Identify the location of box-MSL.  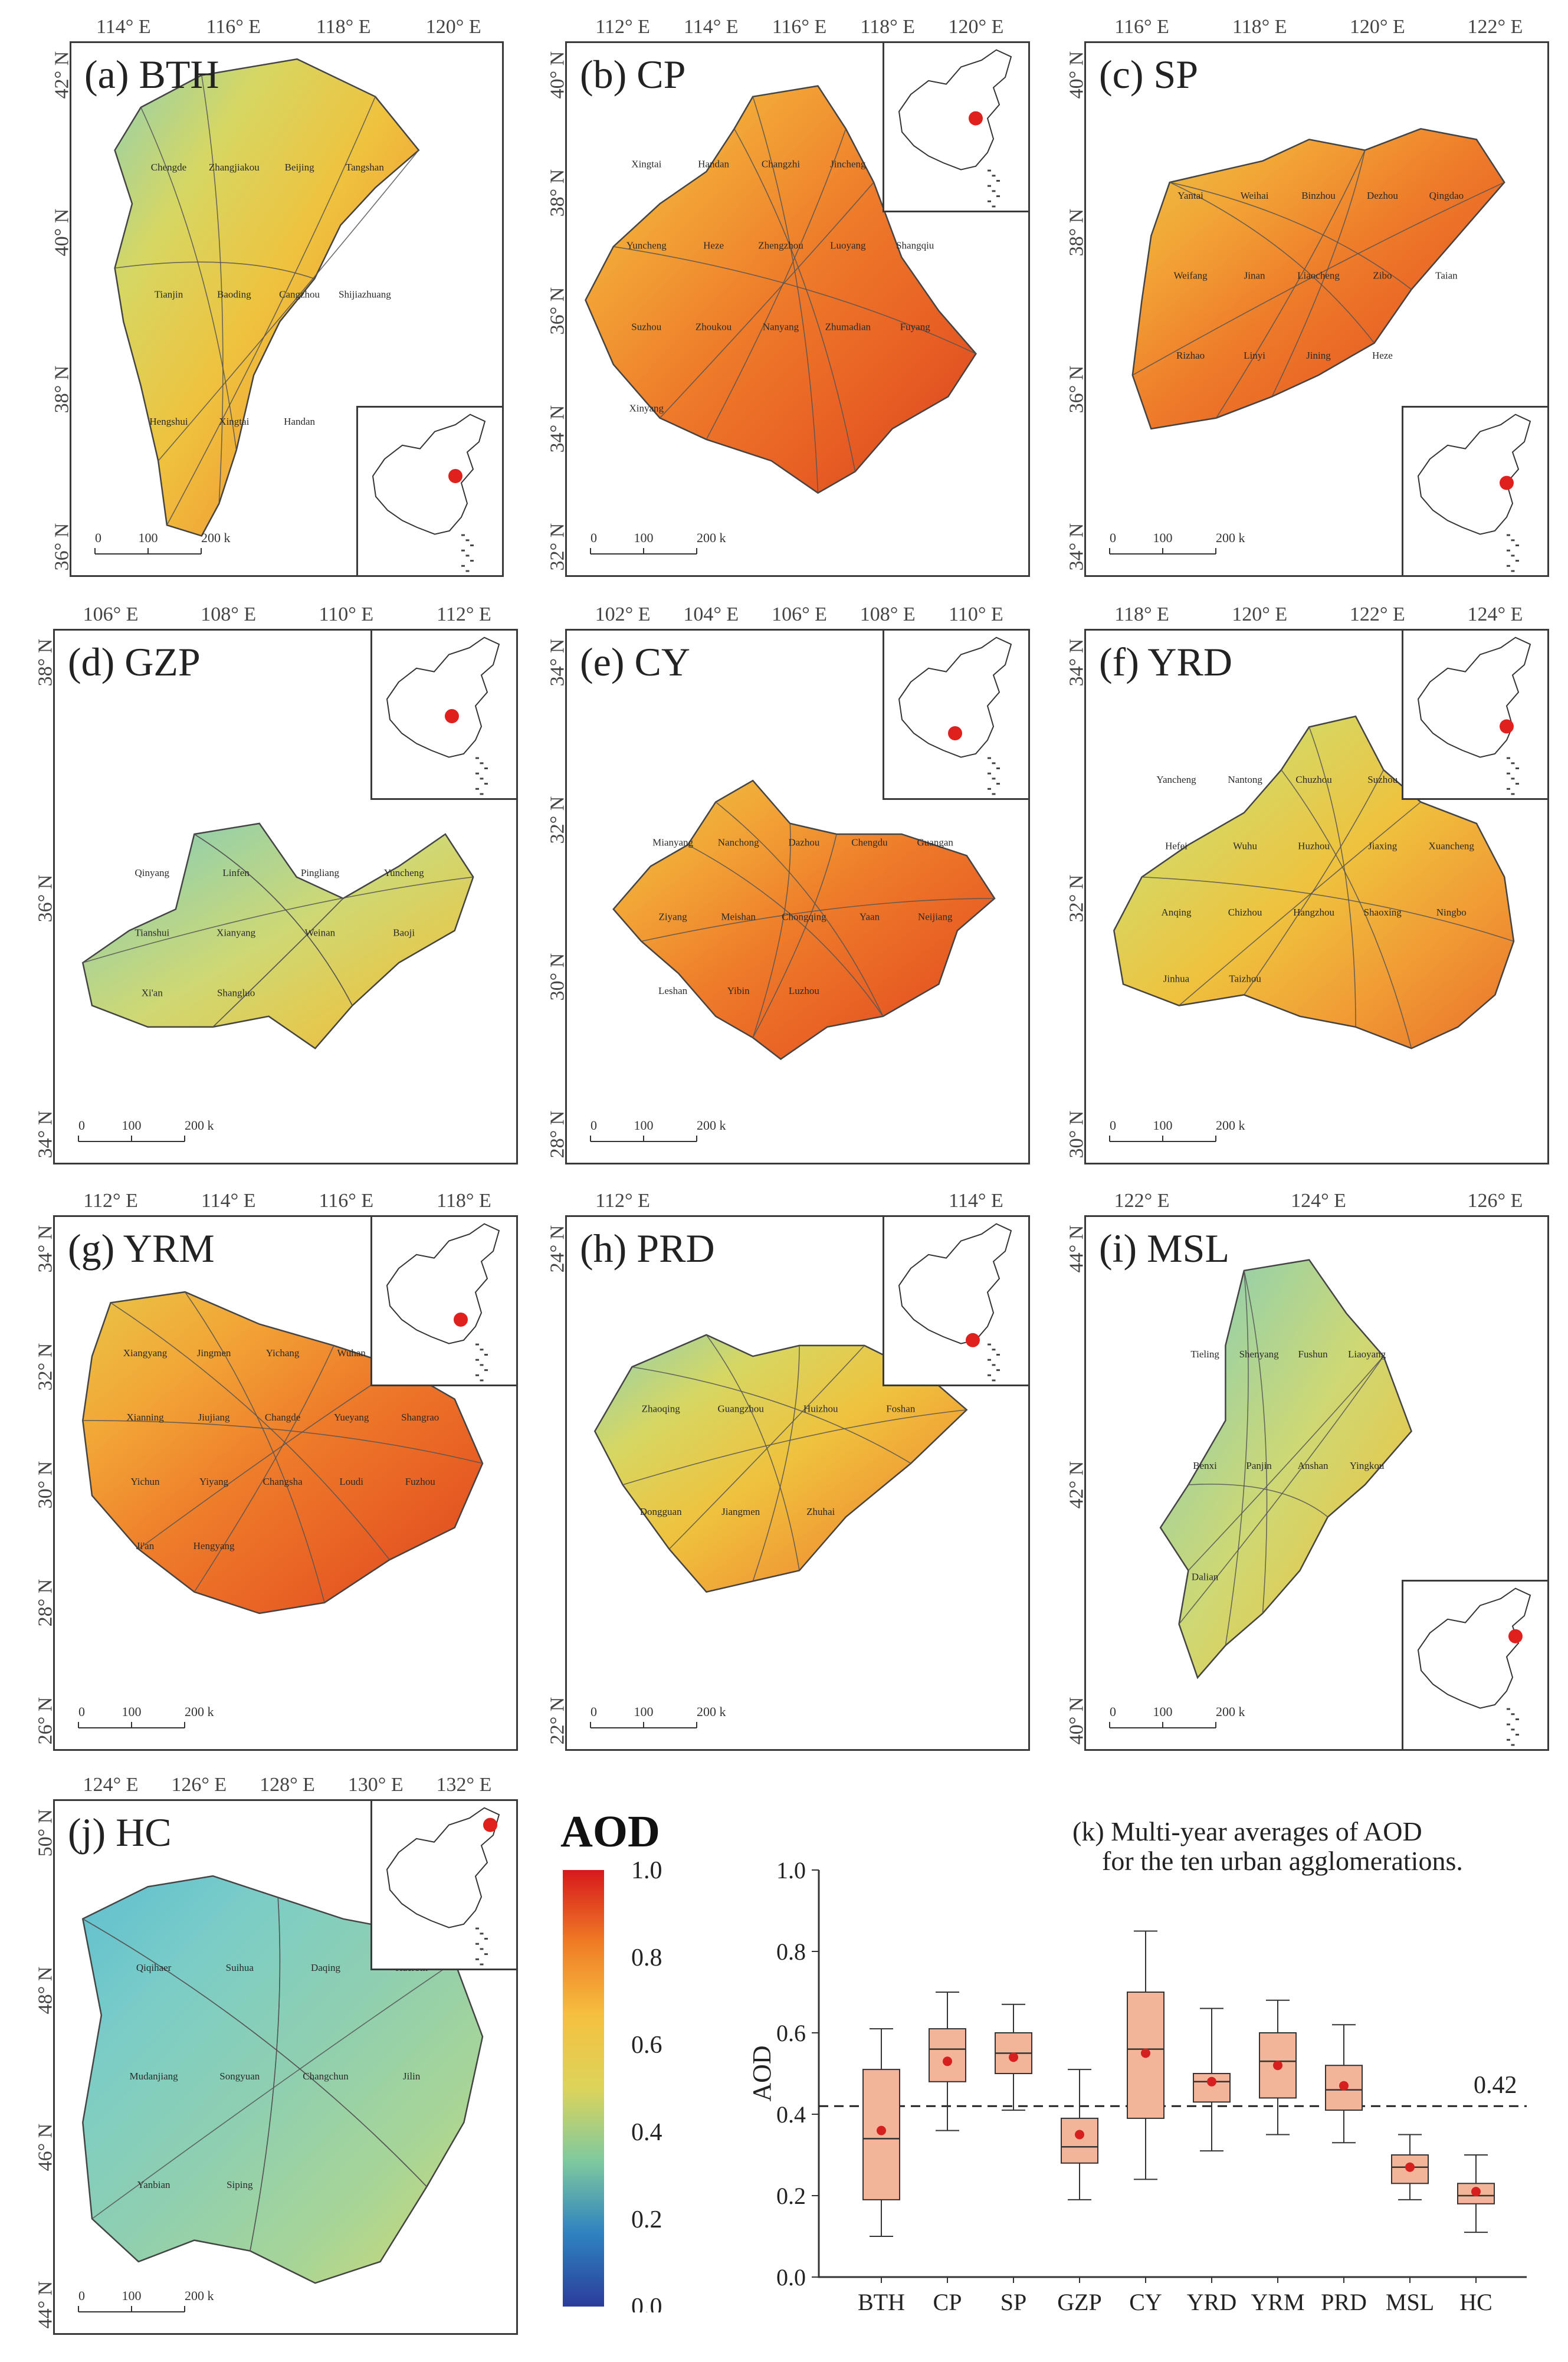
(1410, 2169).